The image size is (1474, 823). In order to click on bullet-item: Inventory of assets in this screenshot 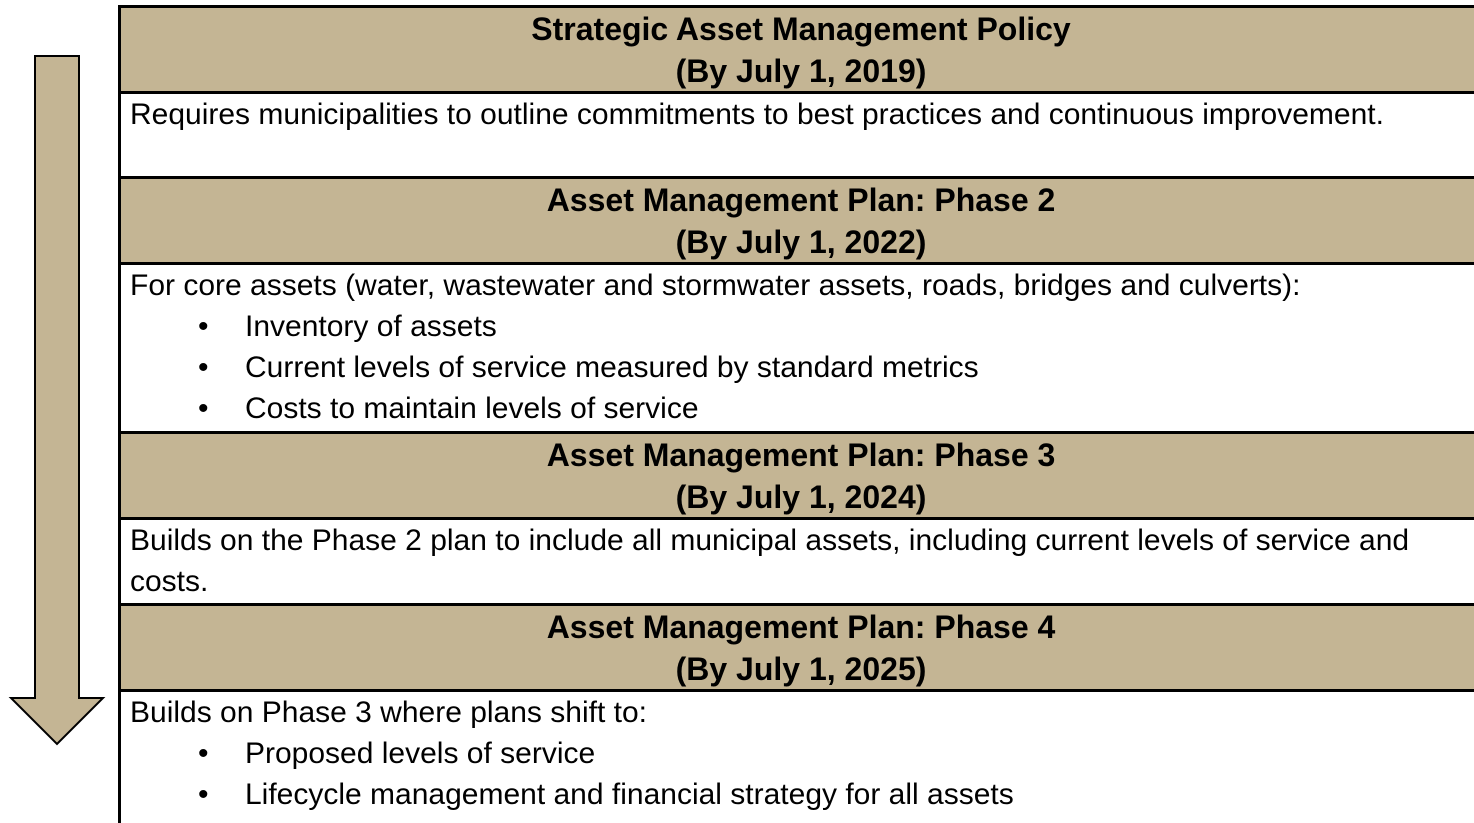, I will do `click(802, 326)`.